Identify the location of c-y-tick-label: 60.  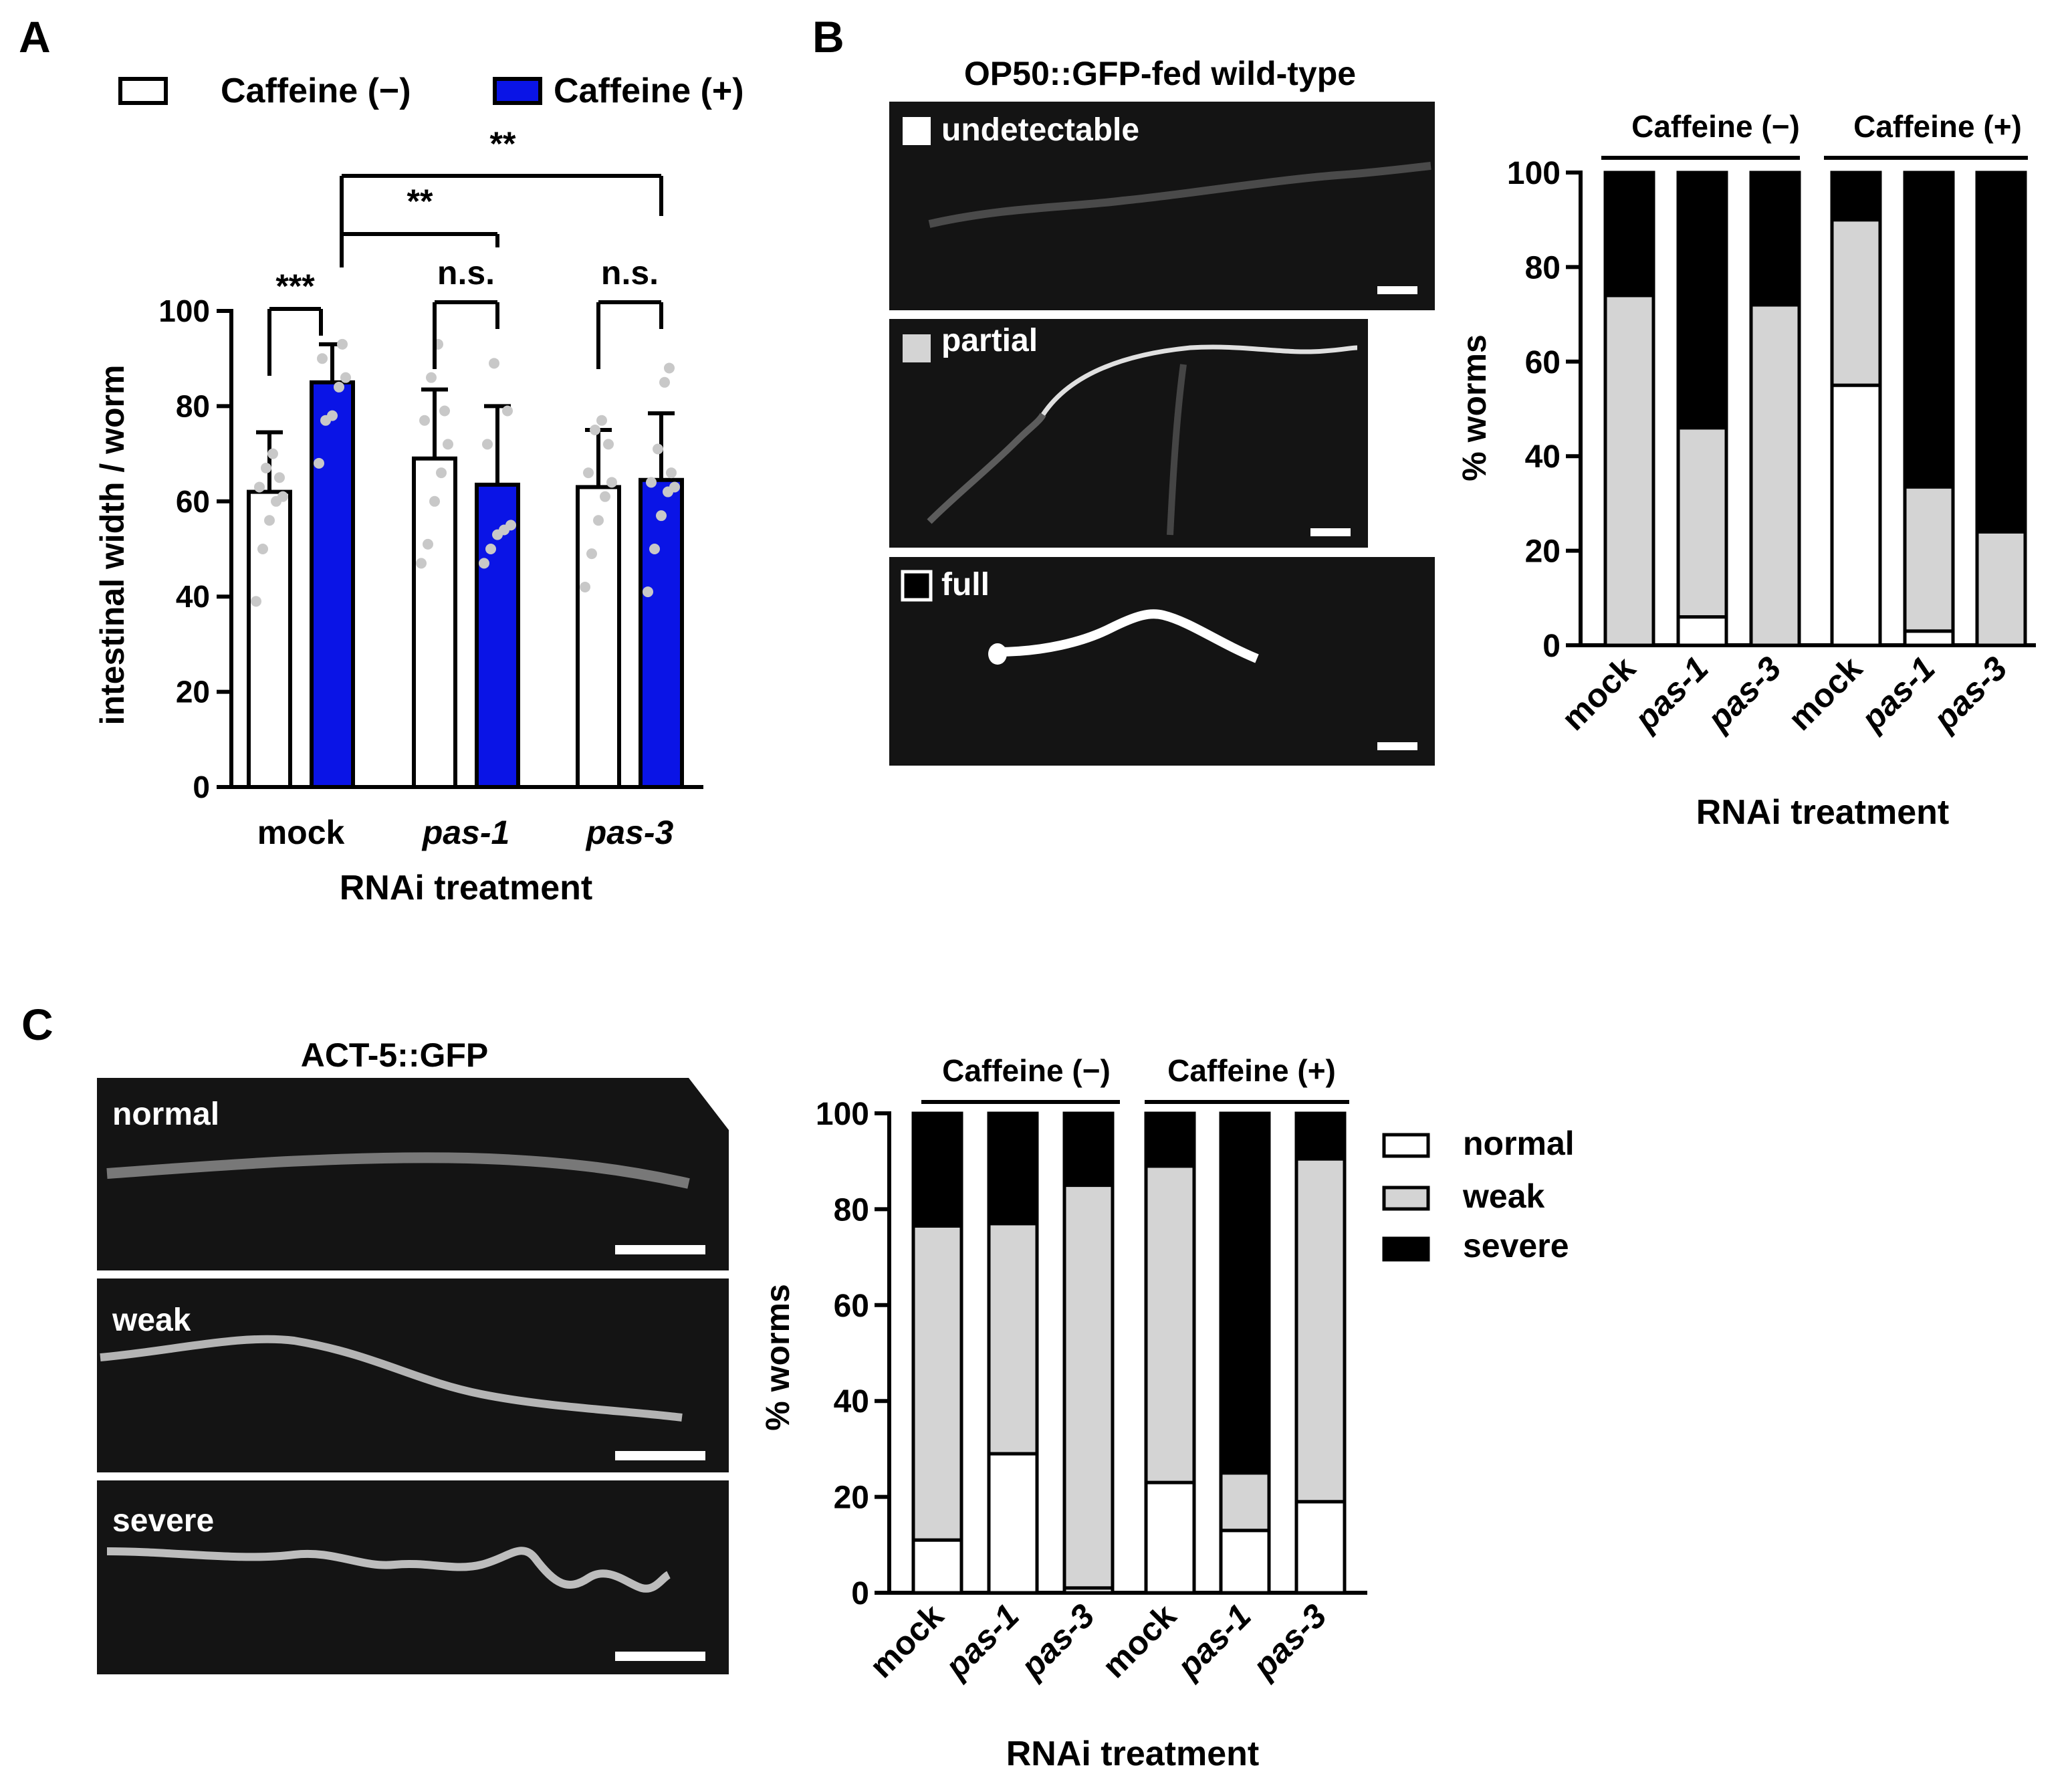
(851, 1306).